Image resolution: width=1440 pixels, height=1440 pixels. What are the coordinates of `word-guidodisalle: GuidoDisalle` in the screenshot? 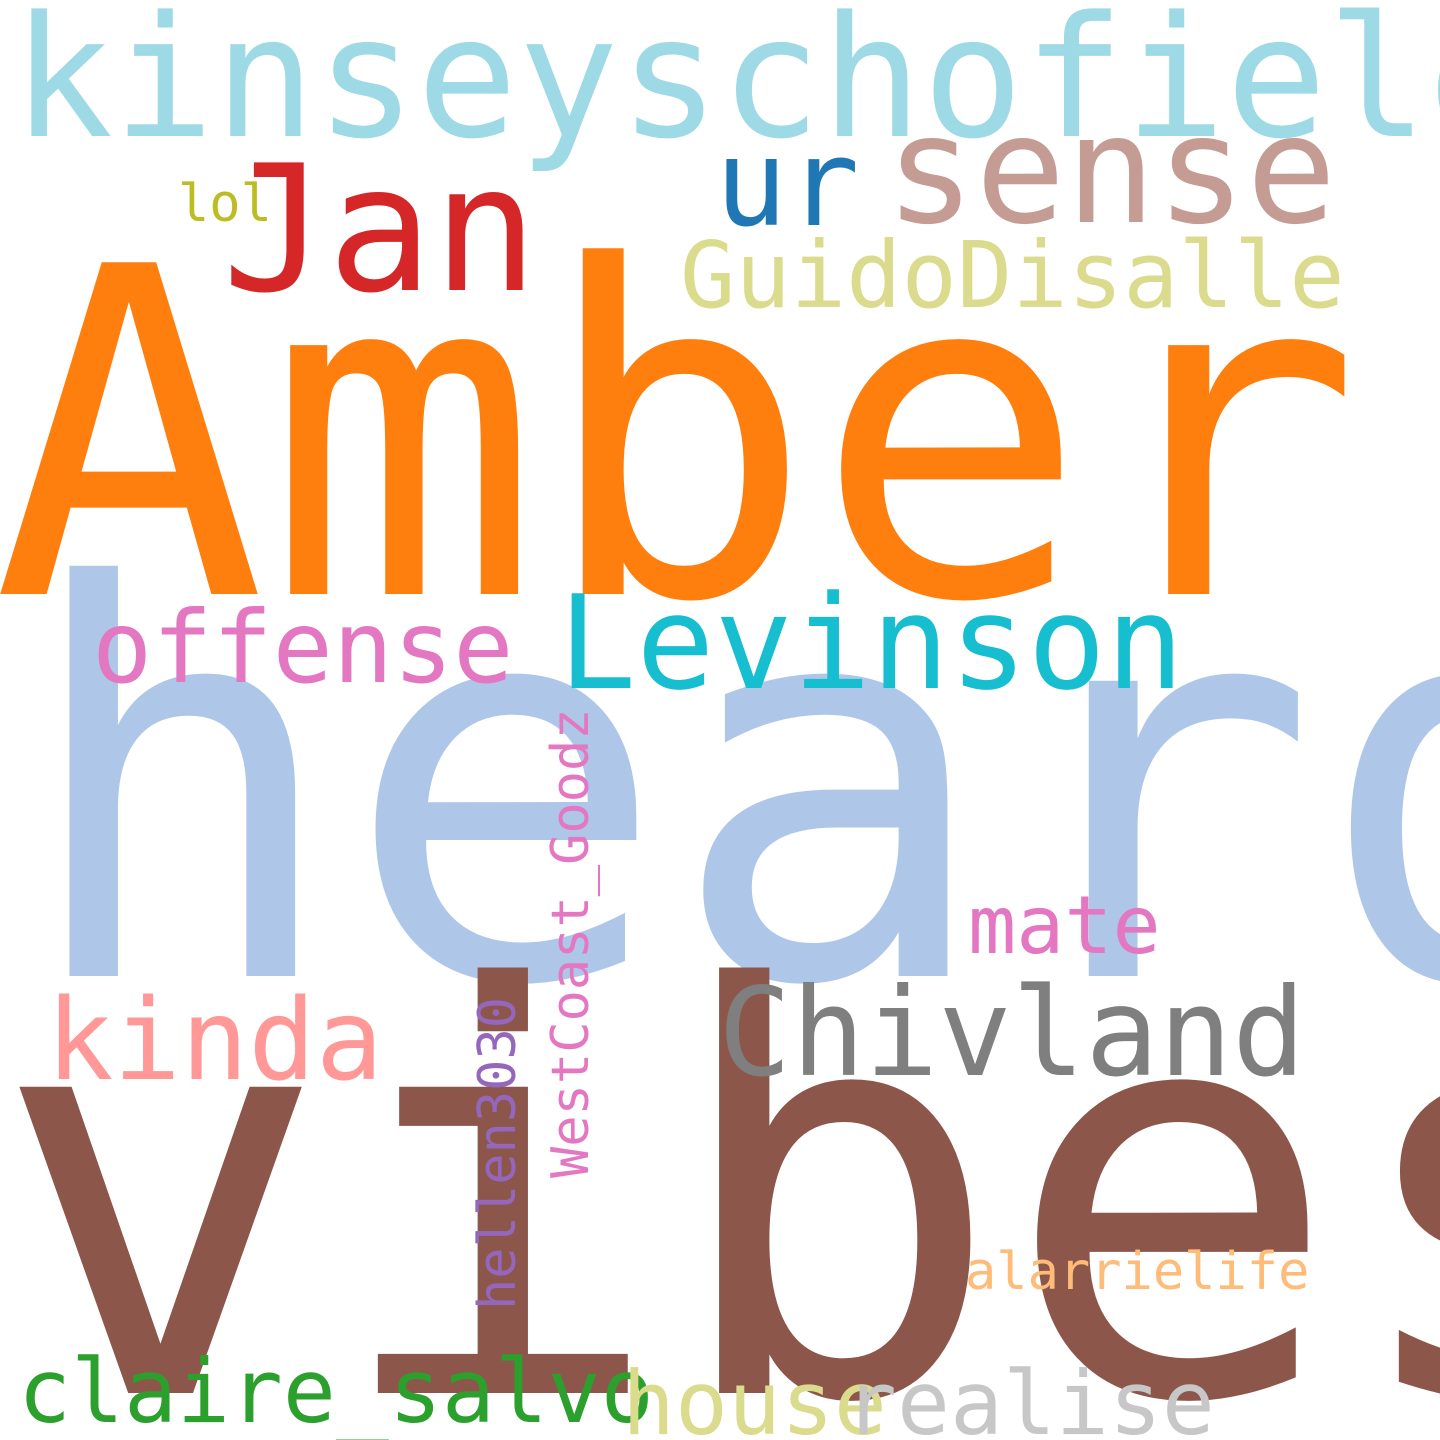 It's located at (1012, 275).